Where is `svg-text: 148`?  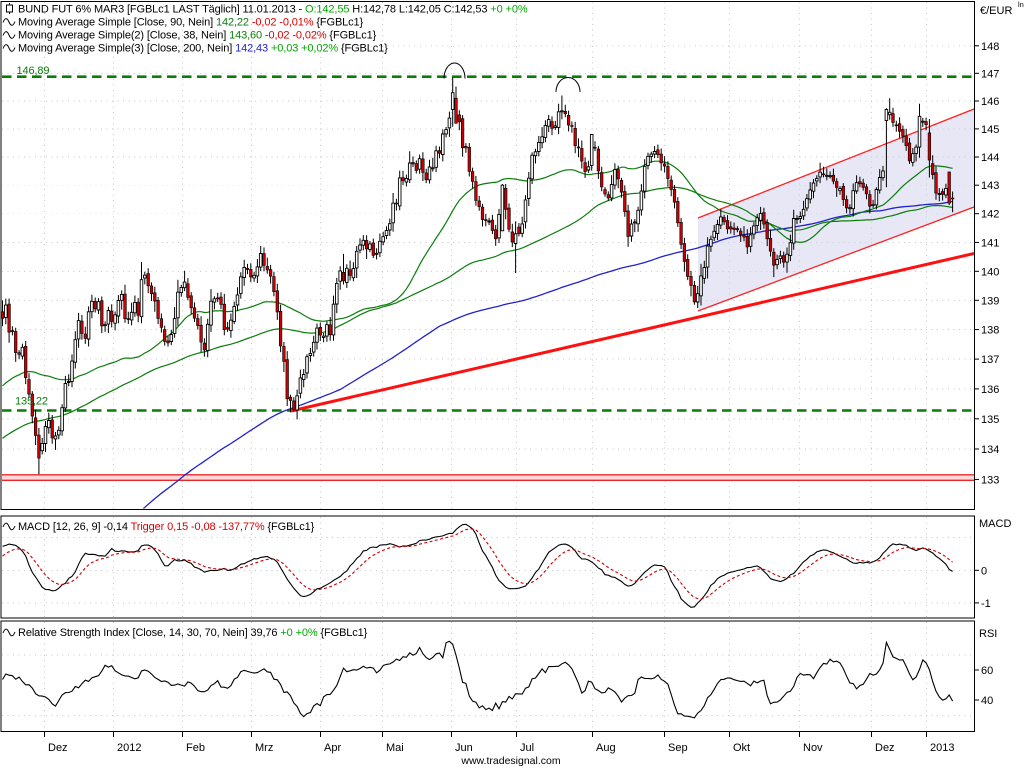 svg-text: 148 is located at coordinates (990, 47).